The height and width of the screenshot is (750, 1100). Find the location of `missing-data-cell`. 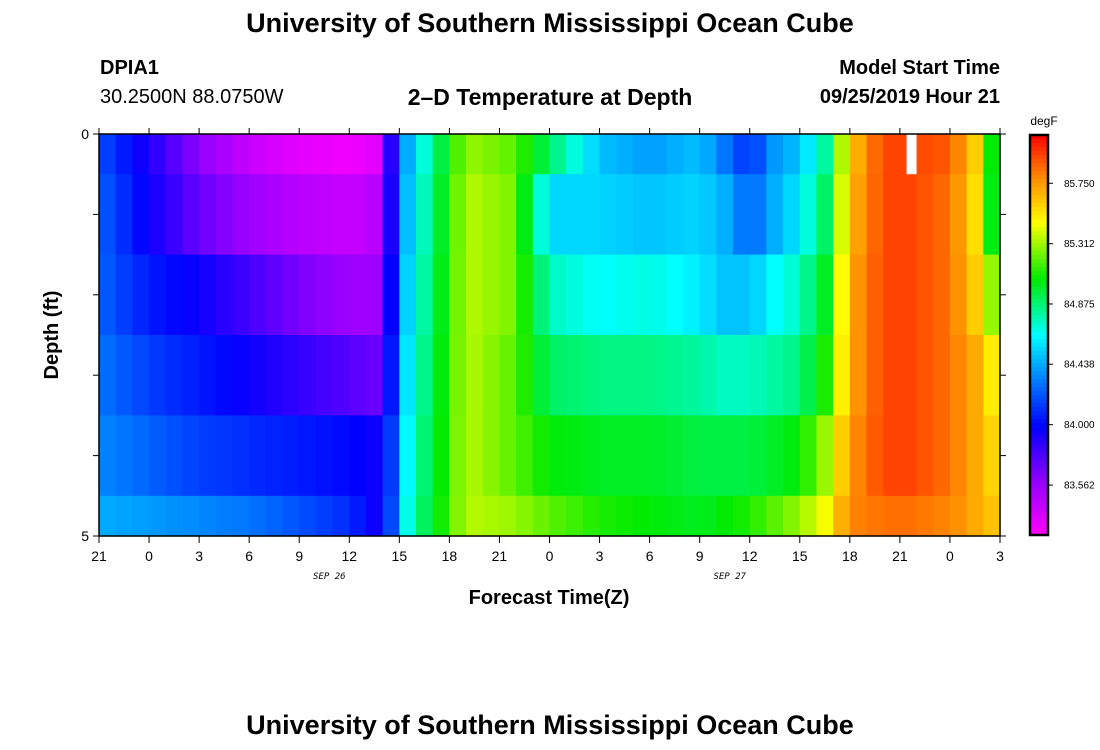

missing-data-cell is located at coordinates (911, 154).